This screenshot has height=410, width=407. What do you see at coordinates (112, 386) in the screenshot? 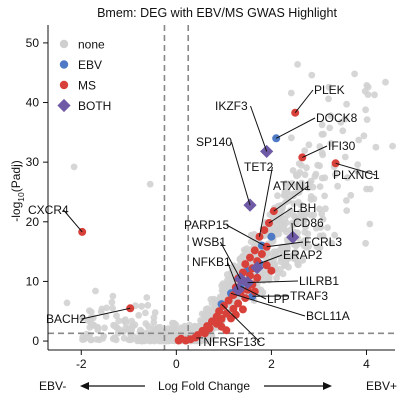
I see `left-arrow` at bounding box center [112, 386].